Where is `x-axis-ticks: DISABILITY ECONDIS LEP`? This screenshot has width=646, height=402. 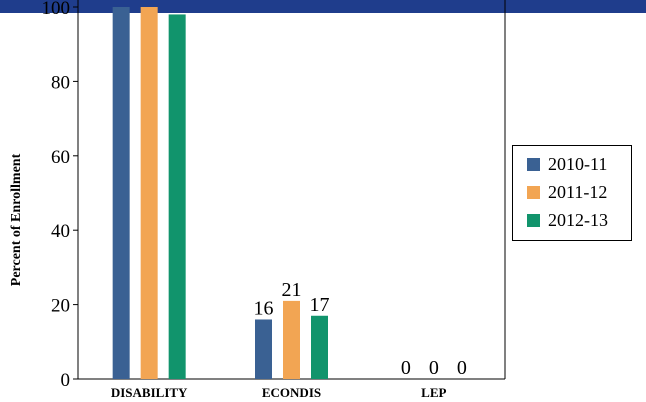
x-axis-ticks: DISABILITY ECONDIS LEP is located at coordinates (279, 392).